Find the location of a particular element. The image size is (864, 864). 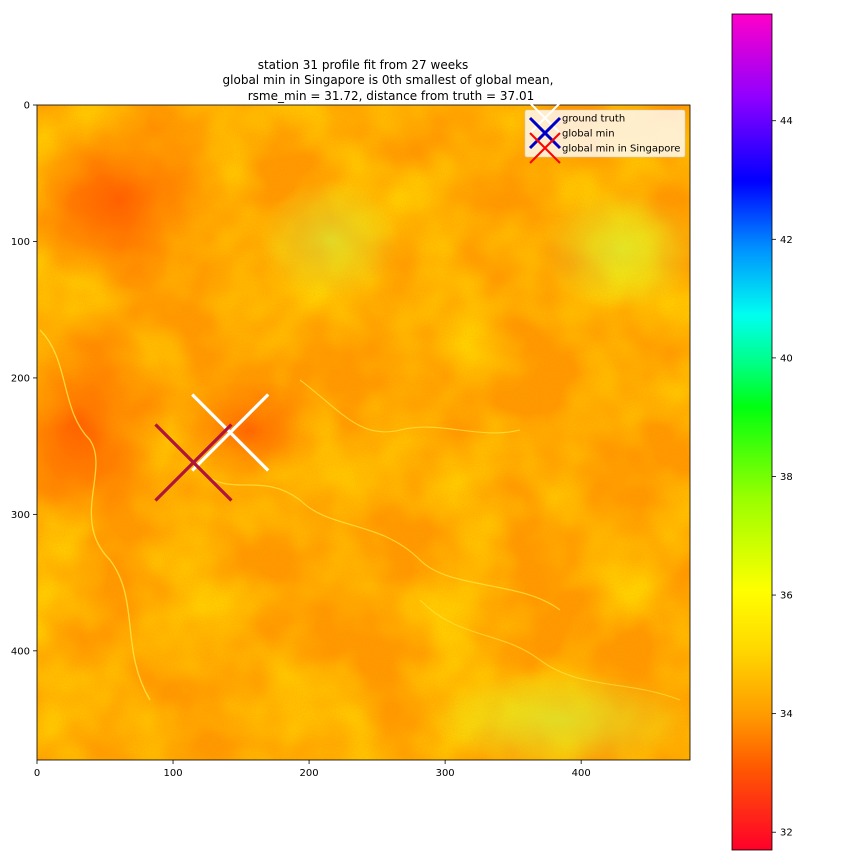

colorbar-tick-label: 36 is located at coordinates (786, 596).